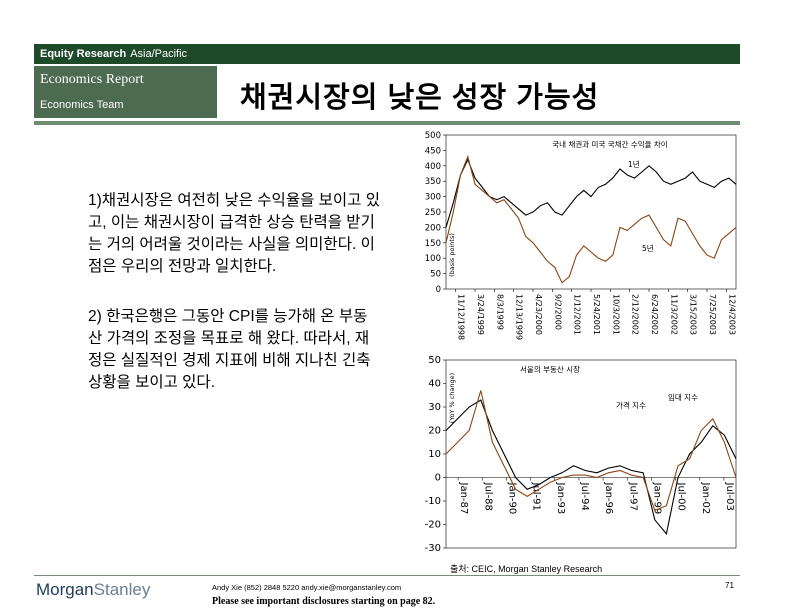 The image size is (792, 612). I want to click on x-tick-label: Jan-02, so click(705, 498).